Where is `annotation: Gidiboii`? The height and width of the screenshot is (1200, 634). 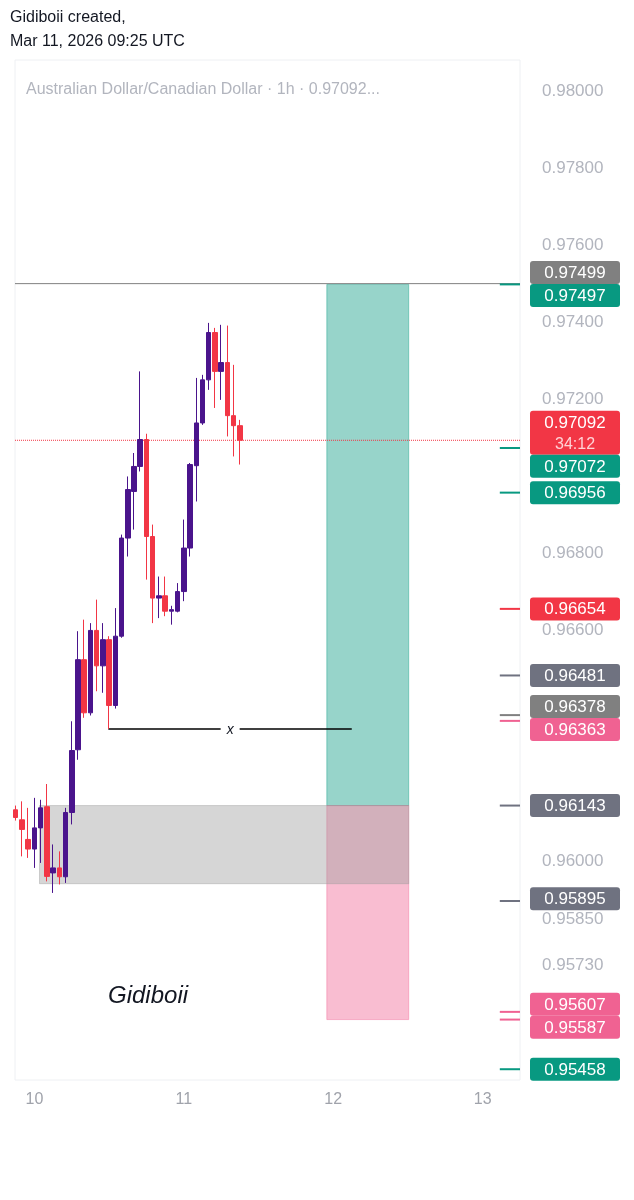 annotation: Gidiboii is located at coordinates (148, 994).